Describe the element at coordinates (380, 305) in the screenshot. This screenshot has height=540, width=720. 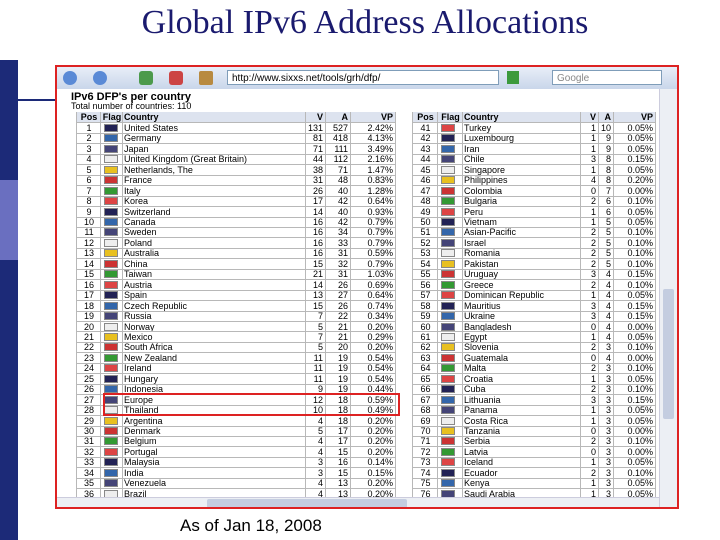
I see `table-cell: 0.74%` at that location.